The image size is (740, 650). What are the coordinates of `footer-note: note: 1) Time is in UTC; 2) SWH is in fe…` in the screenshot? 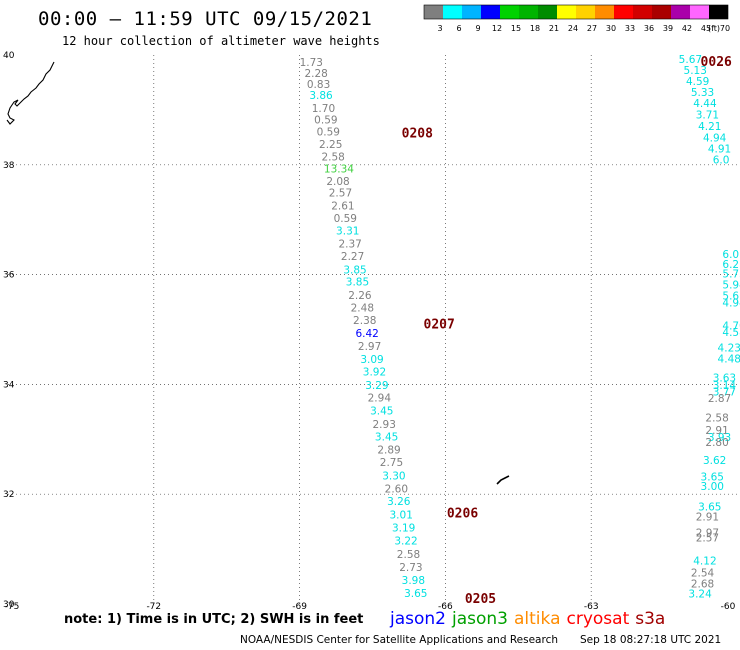 It's located at (214, 619).